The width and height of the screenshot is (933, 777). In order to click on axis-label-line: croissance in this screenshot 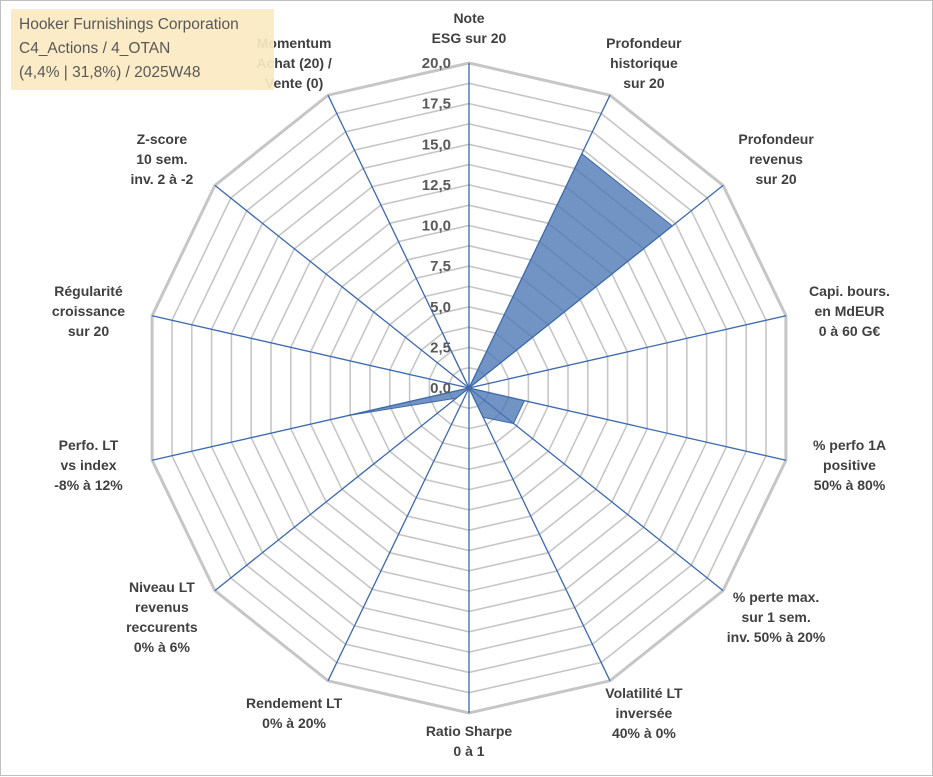, I will do `click(88, 311)`.